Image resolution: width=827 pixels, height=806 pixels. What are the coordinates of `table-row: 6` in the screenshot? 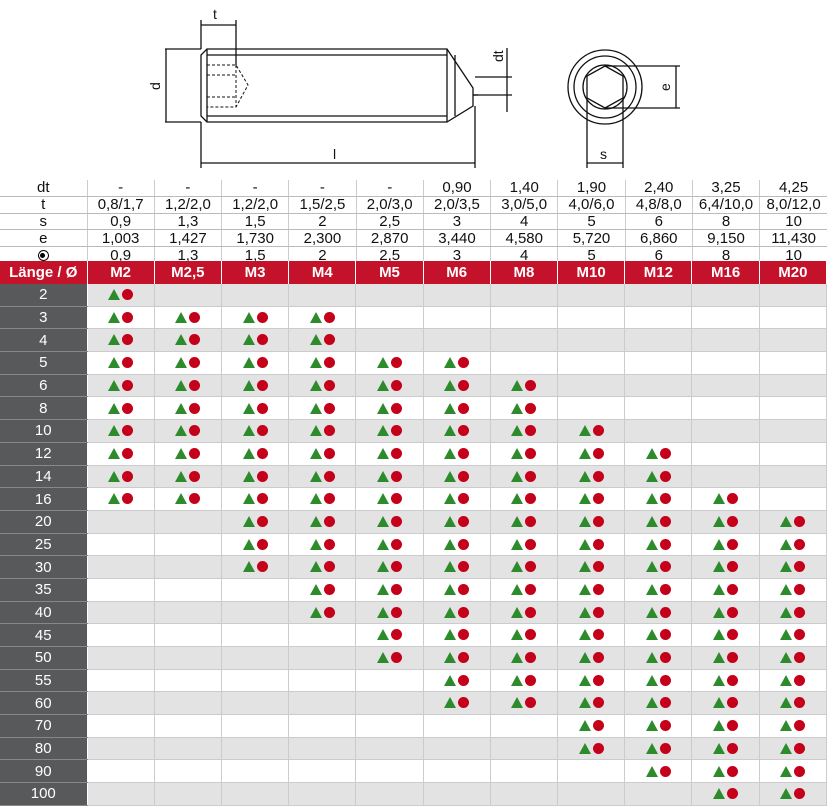 It's located at (413, 386).